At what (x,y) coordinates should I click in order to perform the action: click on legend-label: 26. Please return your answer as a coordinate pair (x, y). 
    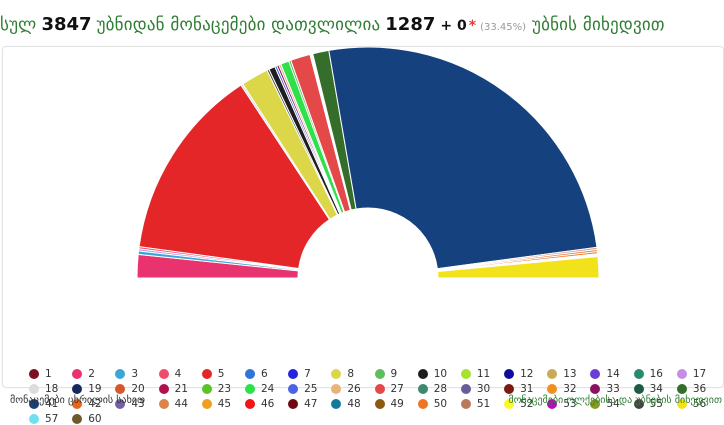
    Looking at the image, I should click on (354, 388).